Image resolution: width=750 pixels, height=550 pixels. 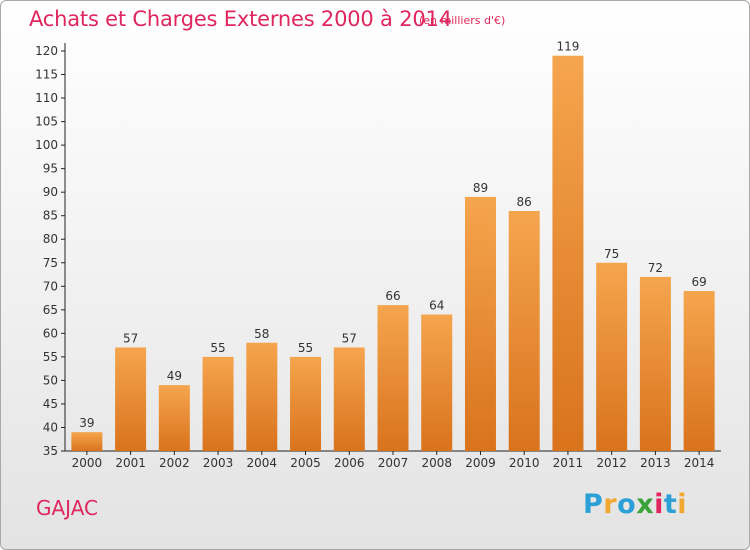 What do you see at coordinates (610, 504) in the screenshot?
I see `logo-letter: r` at bounding box center [610, 504].